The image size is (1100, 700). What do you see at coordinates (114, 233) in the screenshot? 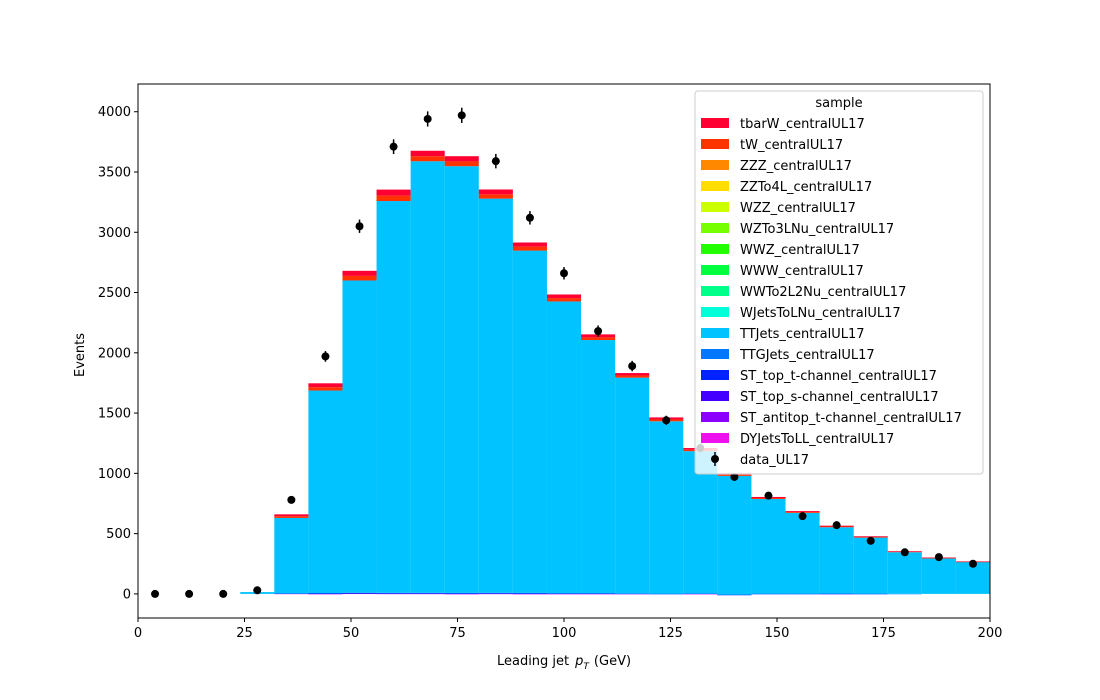
I see `y-tick-label-6: 3000` at bounding box center [114, 233].